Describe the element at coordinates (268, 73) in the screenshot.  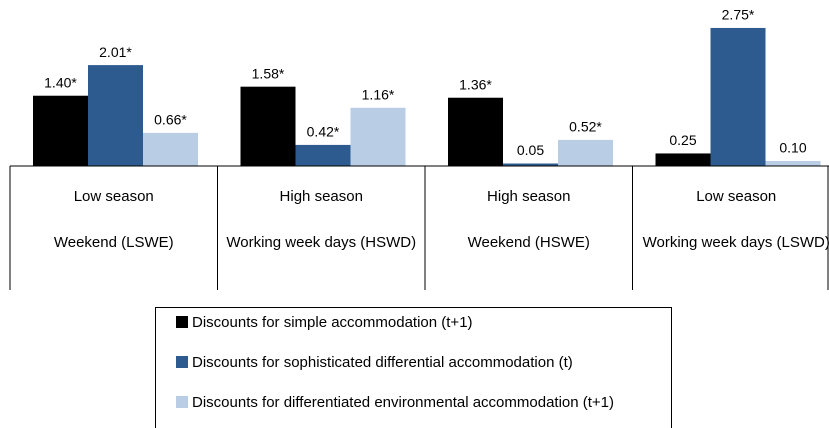
I see `value-label: 1.58*` at that location.